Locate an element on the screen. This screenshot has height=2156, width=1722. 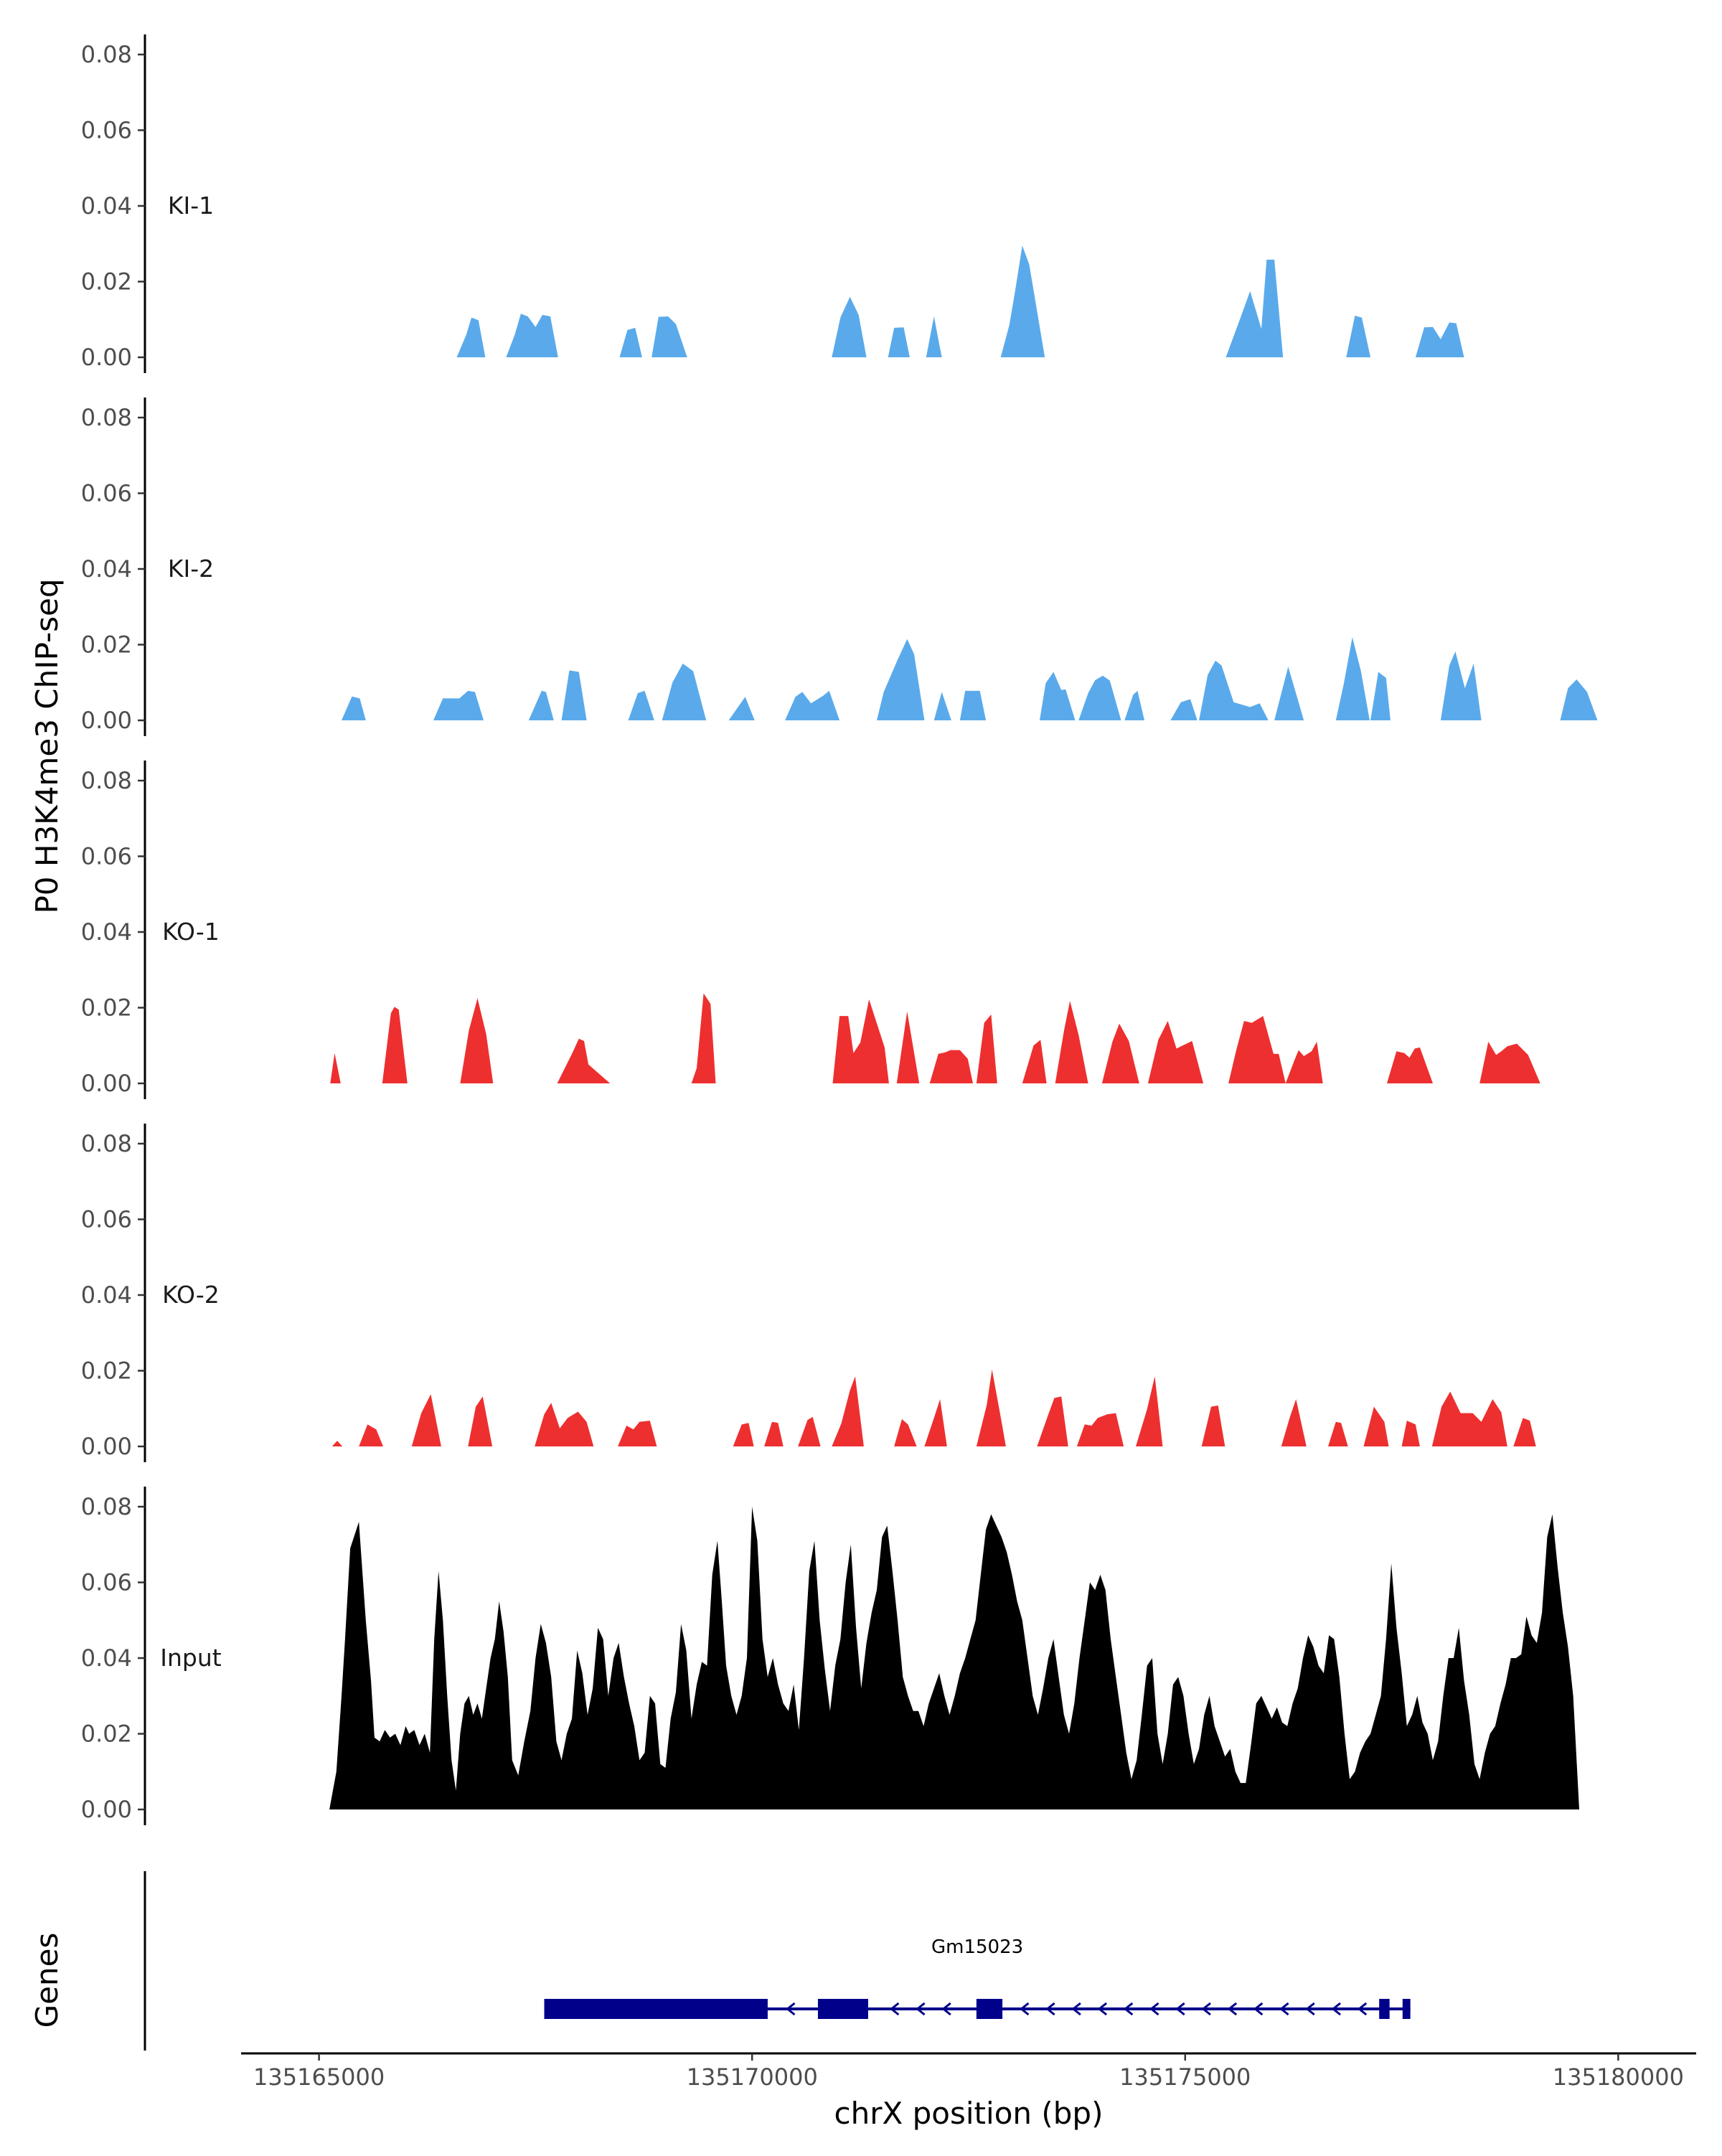
track-ki-2: 0.00 0.02 0.04 0.06 0.08 KI-2 is located at coordinates (840, 566).